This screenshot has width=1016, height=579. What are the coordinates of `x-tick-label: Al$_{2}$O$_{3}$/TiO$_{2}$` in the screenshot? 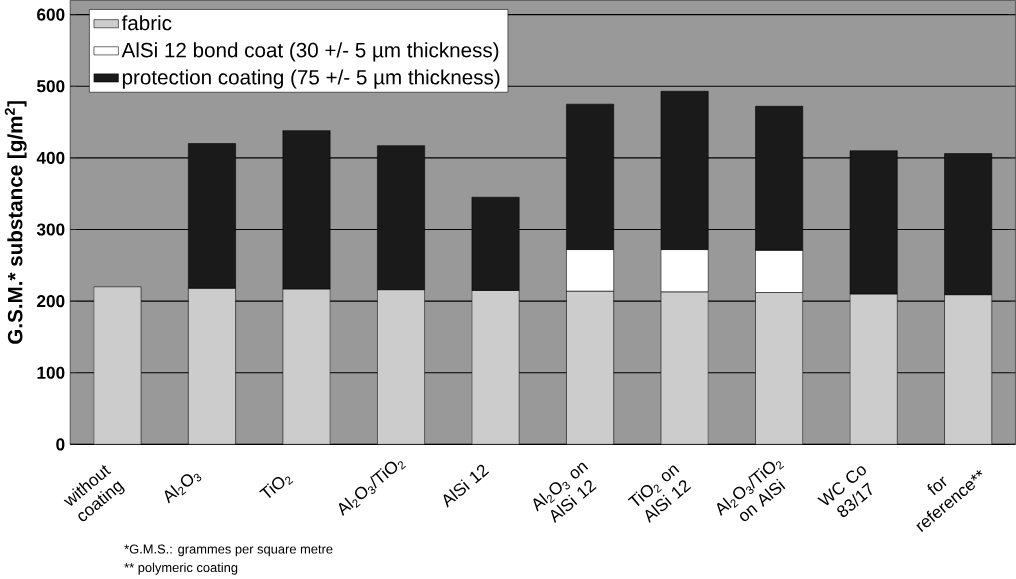 It's located at (372, 488).